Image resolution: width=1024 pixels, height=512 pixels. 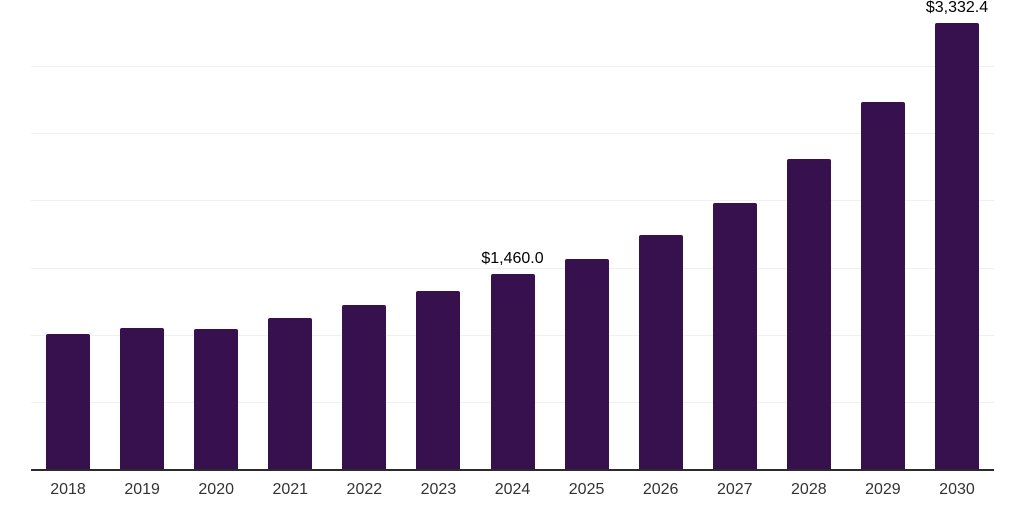 What do you see at coordinates (957, 489) in the screenshot?
I see `x-tick-label-2030: 2030` at bounding box center [957, 489].